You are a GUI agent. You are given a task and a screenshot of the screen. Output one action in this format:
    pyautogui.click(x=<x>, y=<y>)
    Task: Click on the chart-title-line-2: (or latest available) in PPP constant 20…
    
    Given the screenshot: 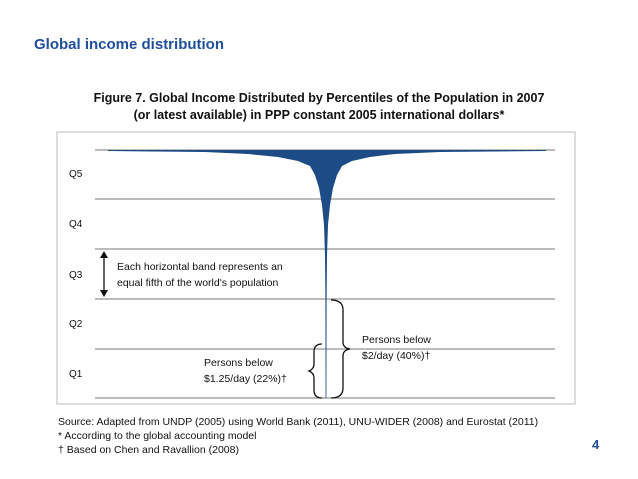 What is the action you would take?
    pyautogui.click(x=319, y=115)
    